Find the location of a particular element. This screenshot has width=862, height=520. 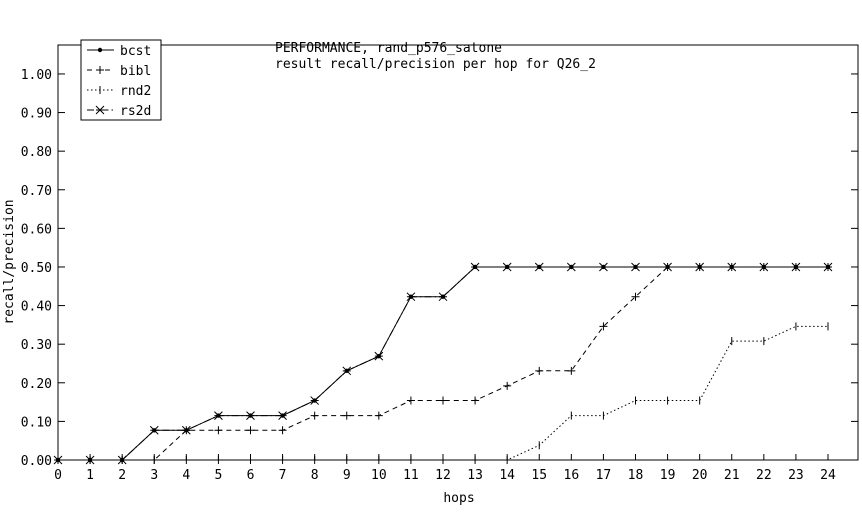

x-tick-label: 21 is located at coordinates (732, 475).